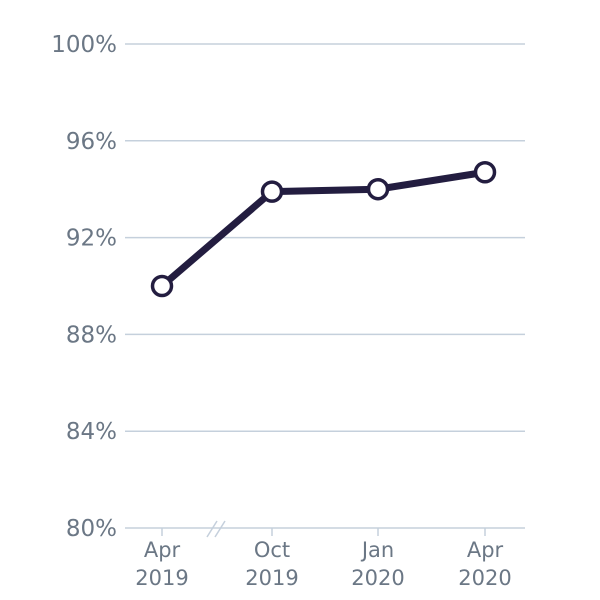 The image size is (600, 600). What do you see at coordinates (91, 335) in the screenshot?
I see `y-tick-label: 88%` at bounding box center [91, 335].